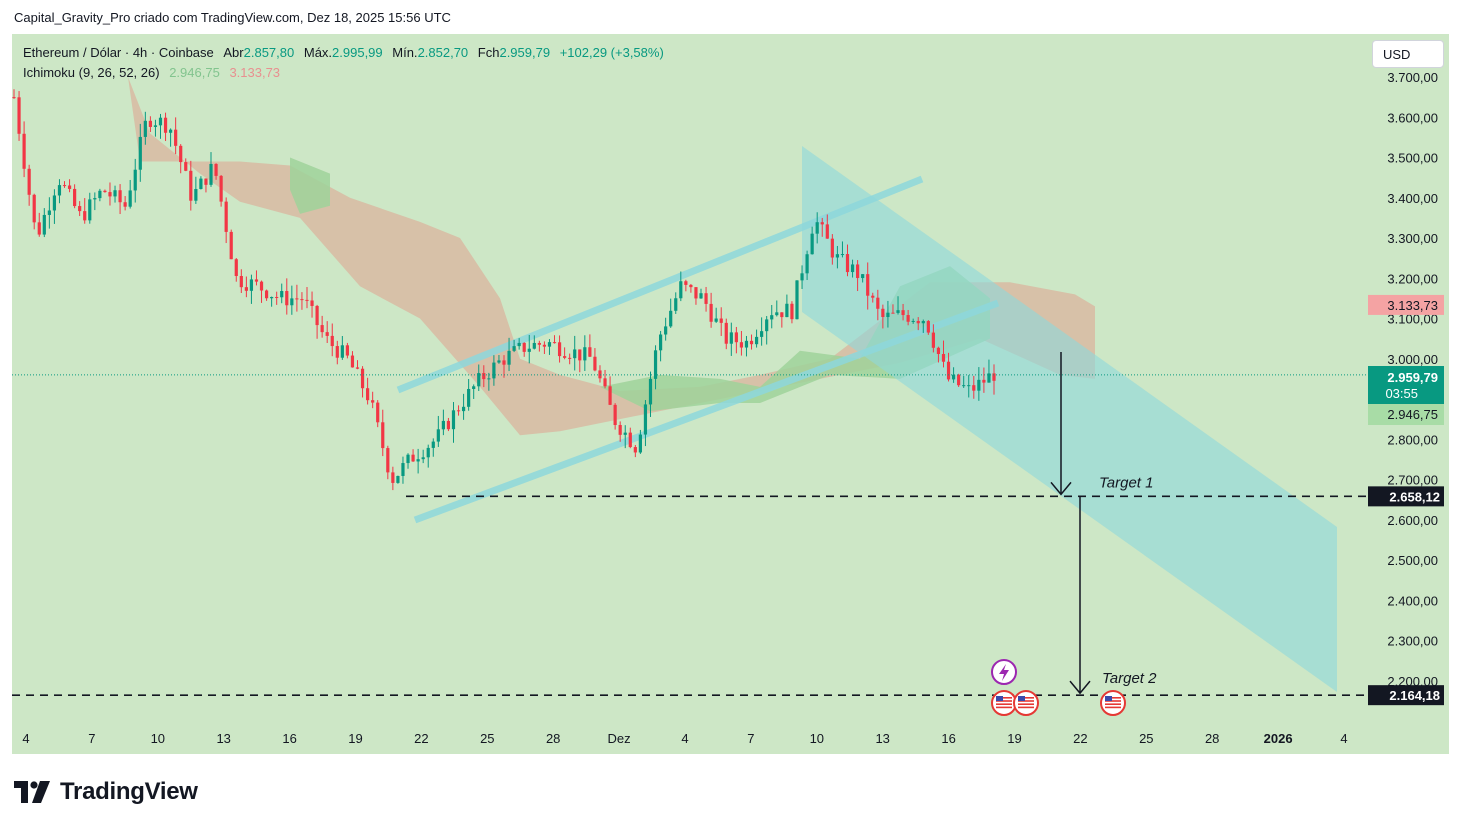 The width and height of the screenshot is (1463, 830). Describe the element at coordinates (1412, 117) in the screenshot. I see `price-tick-label: 3.600,00` at that location.